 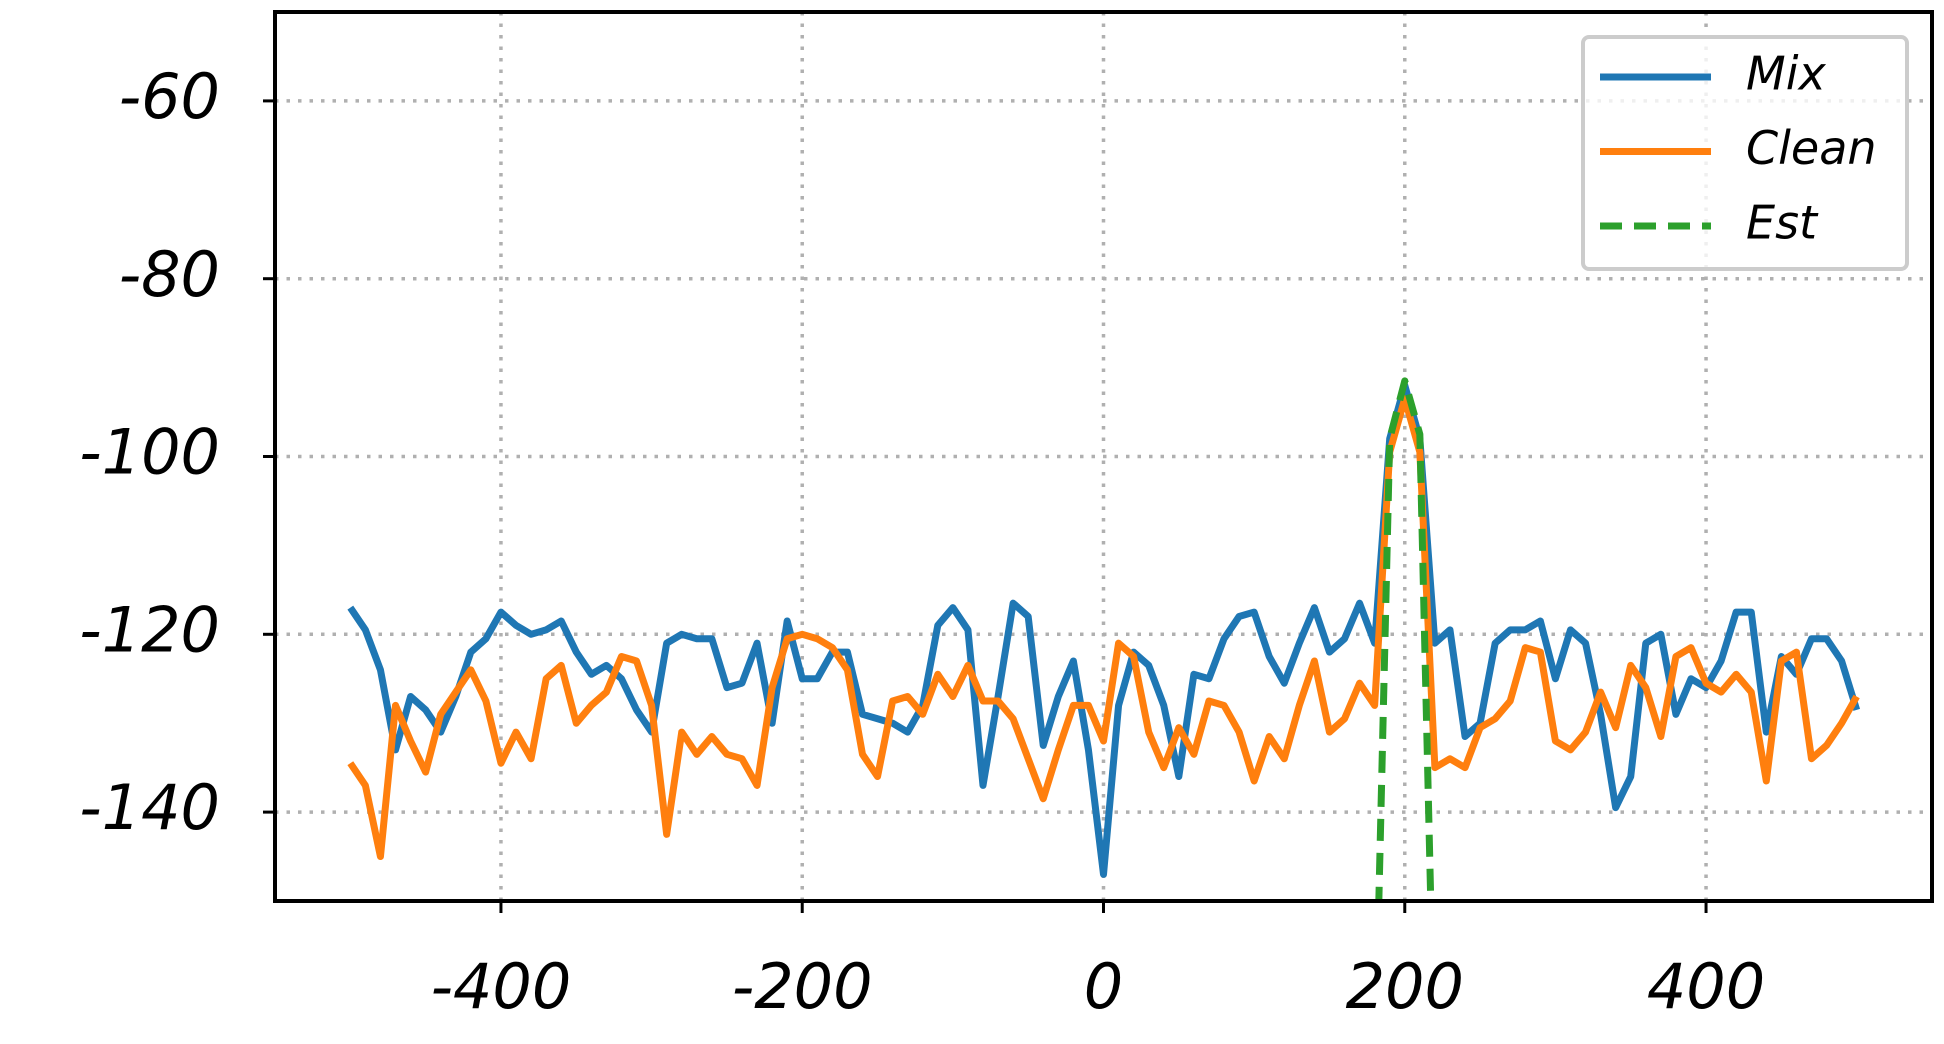 I want to click on x-tick-label: 0, so click(x=1103, y=986).